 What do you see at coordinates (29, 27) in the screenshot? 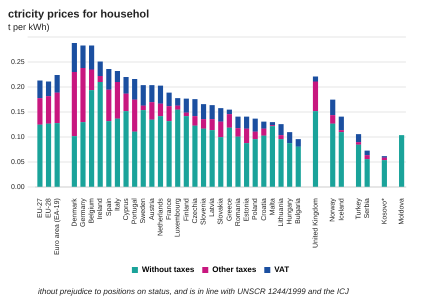
I see `chart-subtitle: t per kWh)` at bounding box center [29, 27].